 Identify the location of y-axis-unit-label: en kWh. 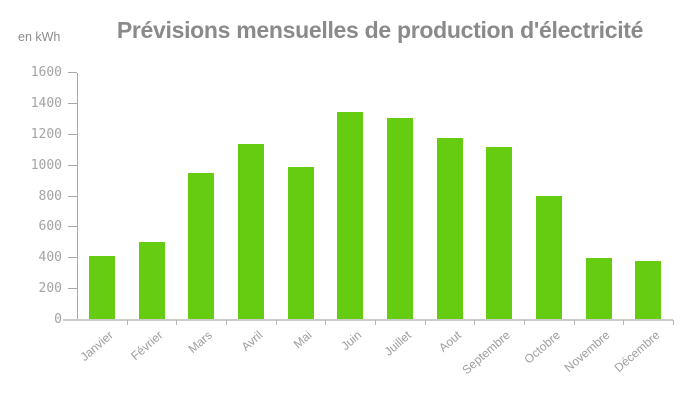
(39, 37).